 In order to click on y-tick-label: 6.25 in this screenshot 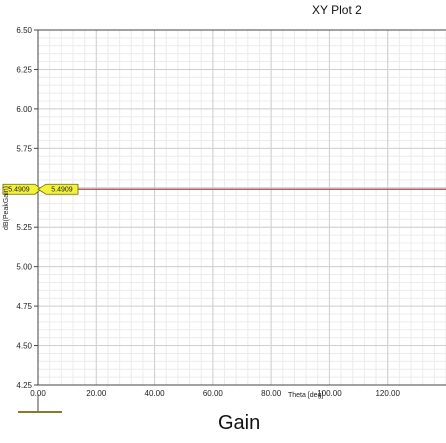, I will do `click(24, 69)`.